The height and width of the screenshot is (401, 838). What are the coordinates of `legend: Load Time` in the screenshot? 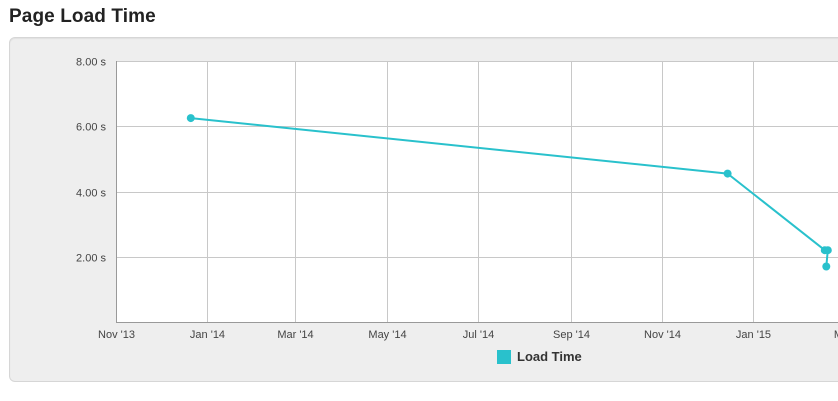 It's located at (539, 356).